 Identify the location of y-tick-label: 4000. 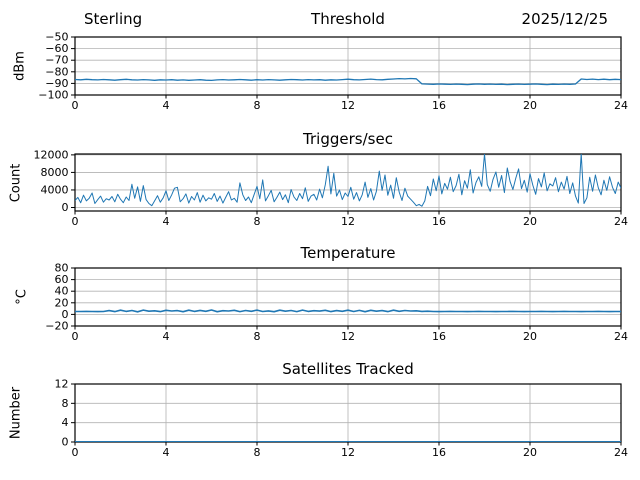
(55, 189).